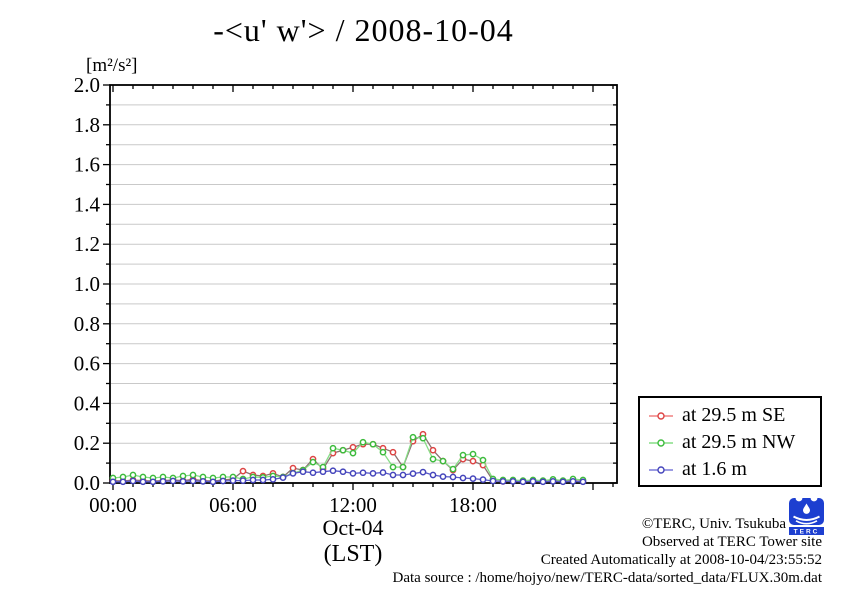 This screenshot has width=842, height=595. What do you see at coordinates (233, 505) in the screenshot?
I see `x-tick-label: 06:00` at bounding box center [233, 505].